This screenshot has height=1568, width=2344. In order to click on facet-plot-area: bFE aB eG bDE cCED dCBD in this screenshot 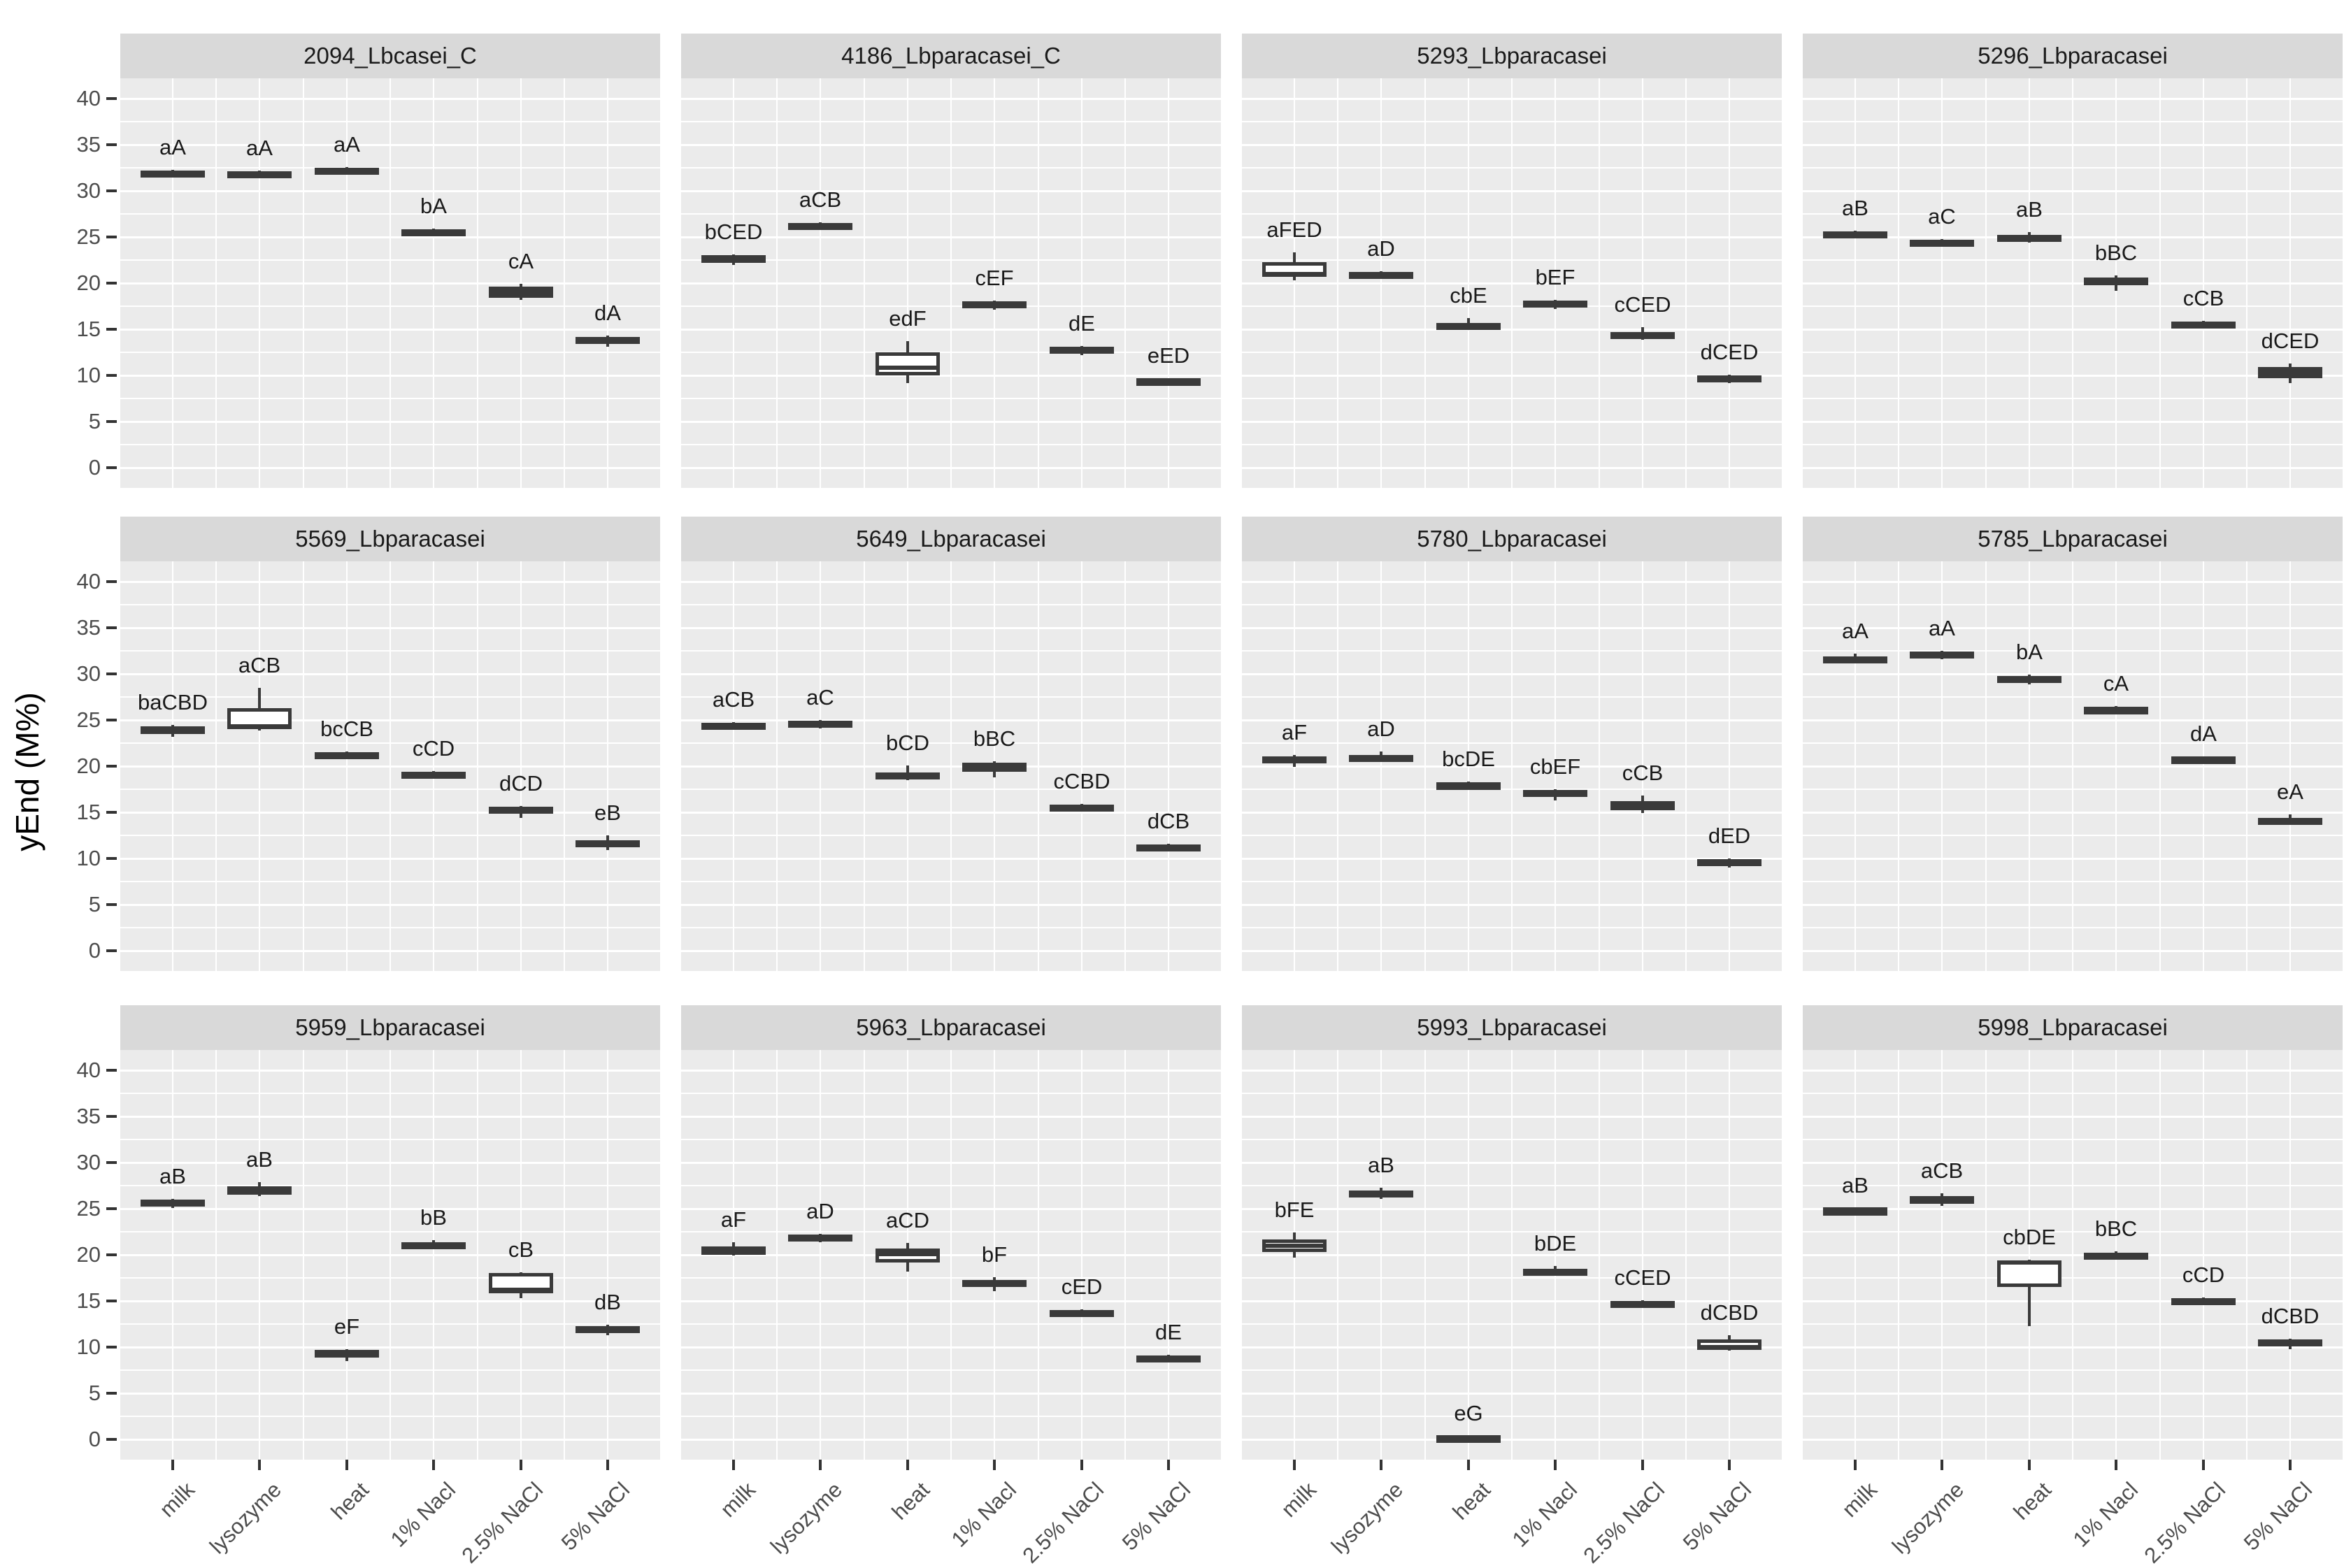, I will do `click(1512, 1255)`.